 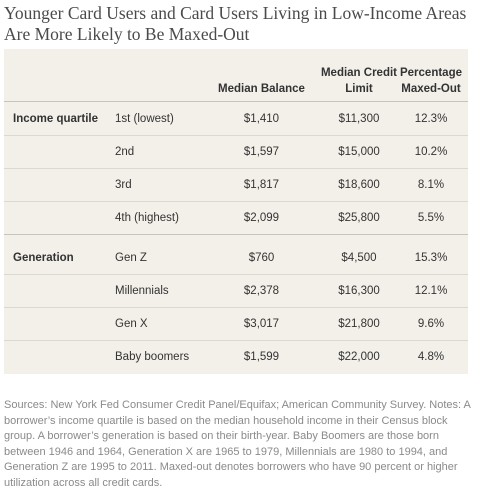 I want to click on cell-median-balance: $1,599, so click(x=261, y=356).